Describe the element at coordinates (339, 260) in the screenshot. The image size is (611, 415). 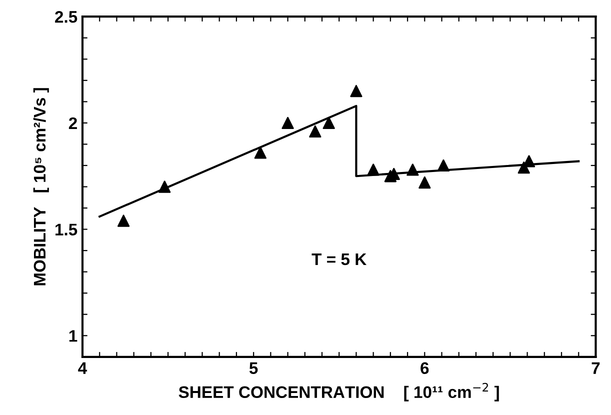
I see `annotation: T = 5 K` at that location.